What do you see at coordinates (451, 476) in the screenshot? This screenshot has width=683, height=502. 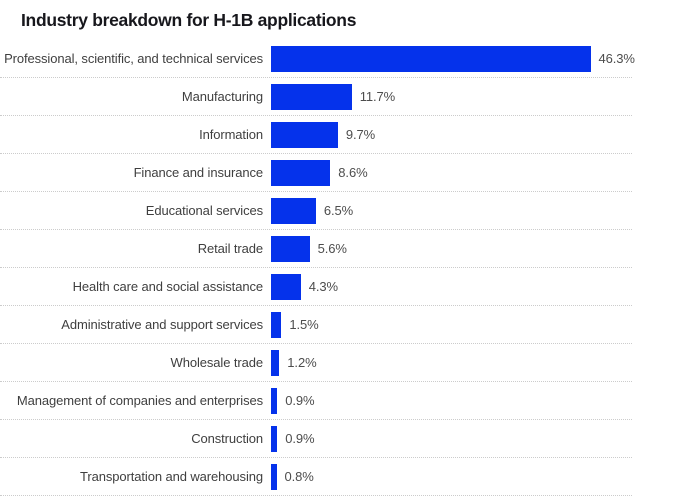 I see `bar-track: 0.8%` at bounding box center [451, 476].